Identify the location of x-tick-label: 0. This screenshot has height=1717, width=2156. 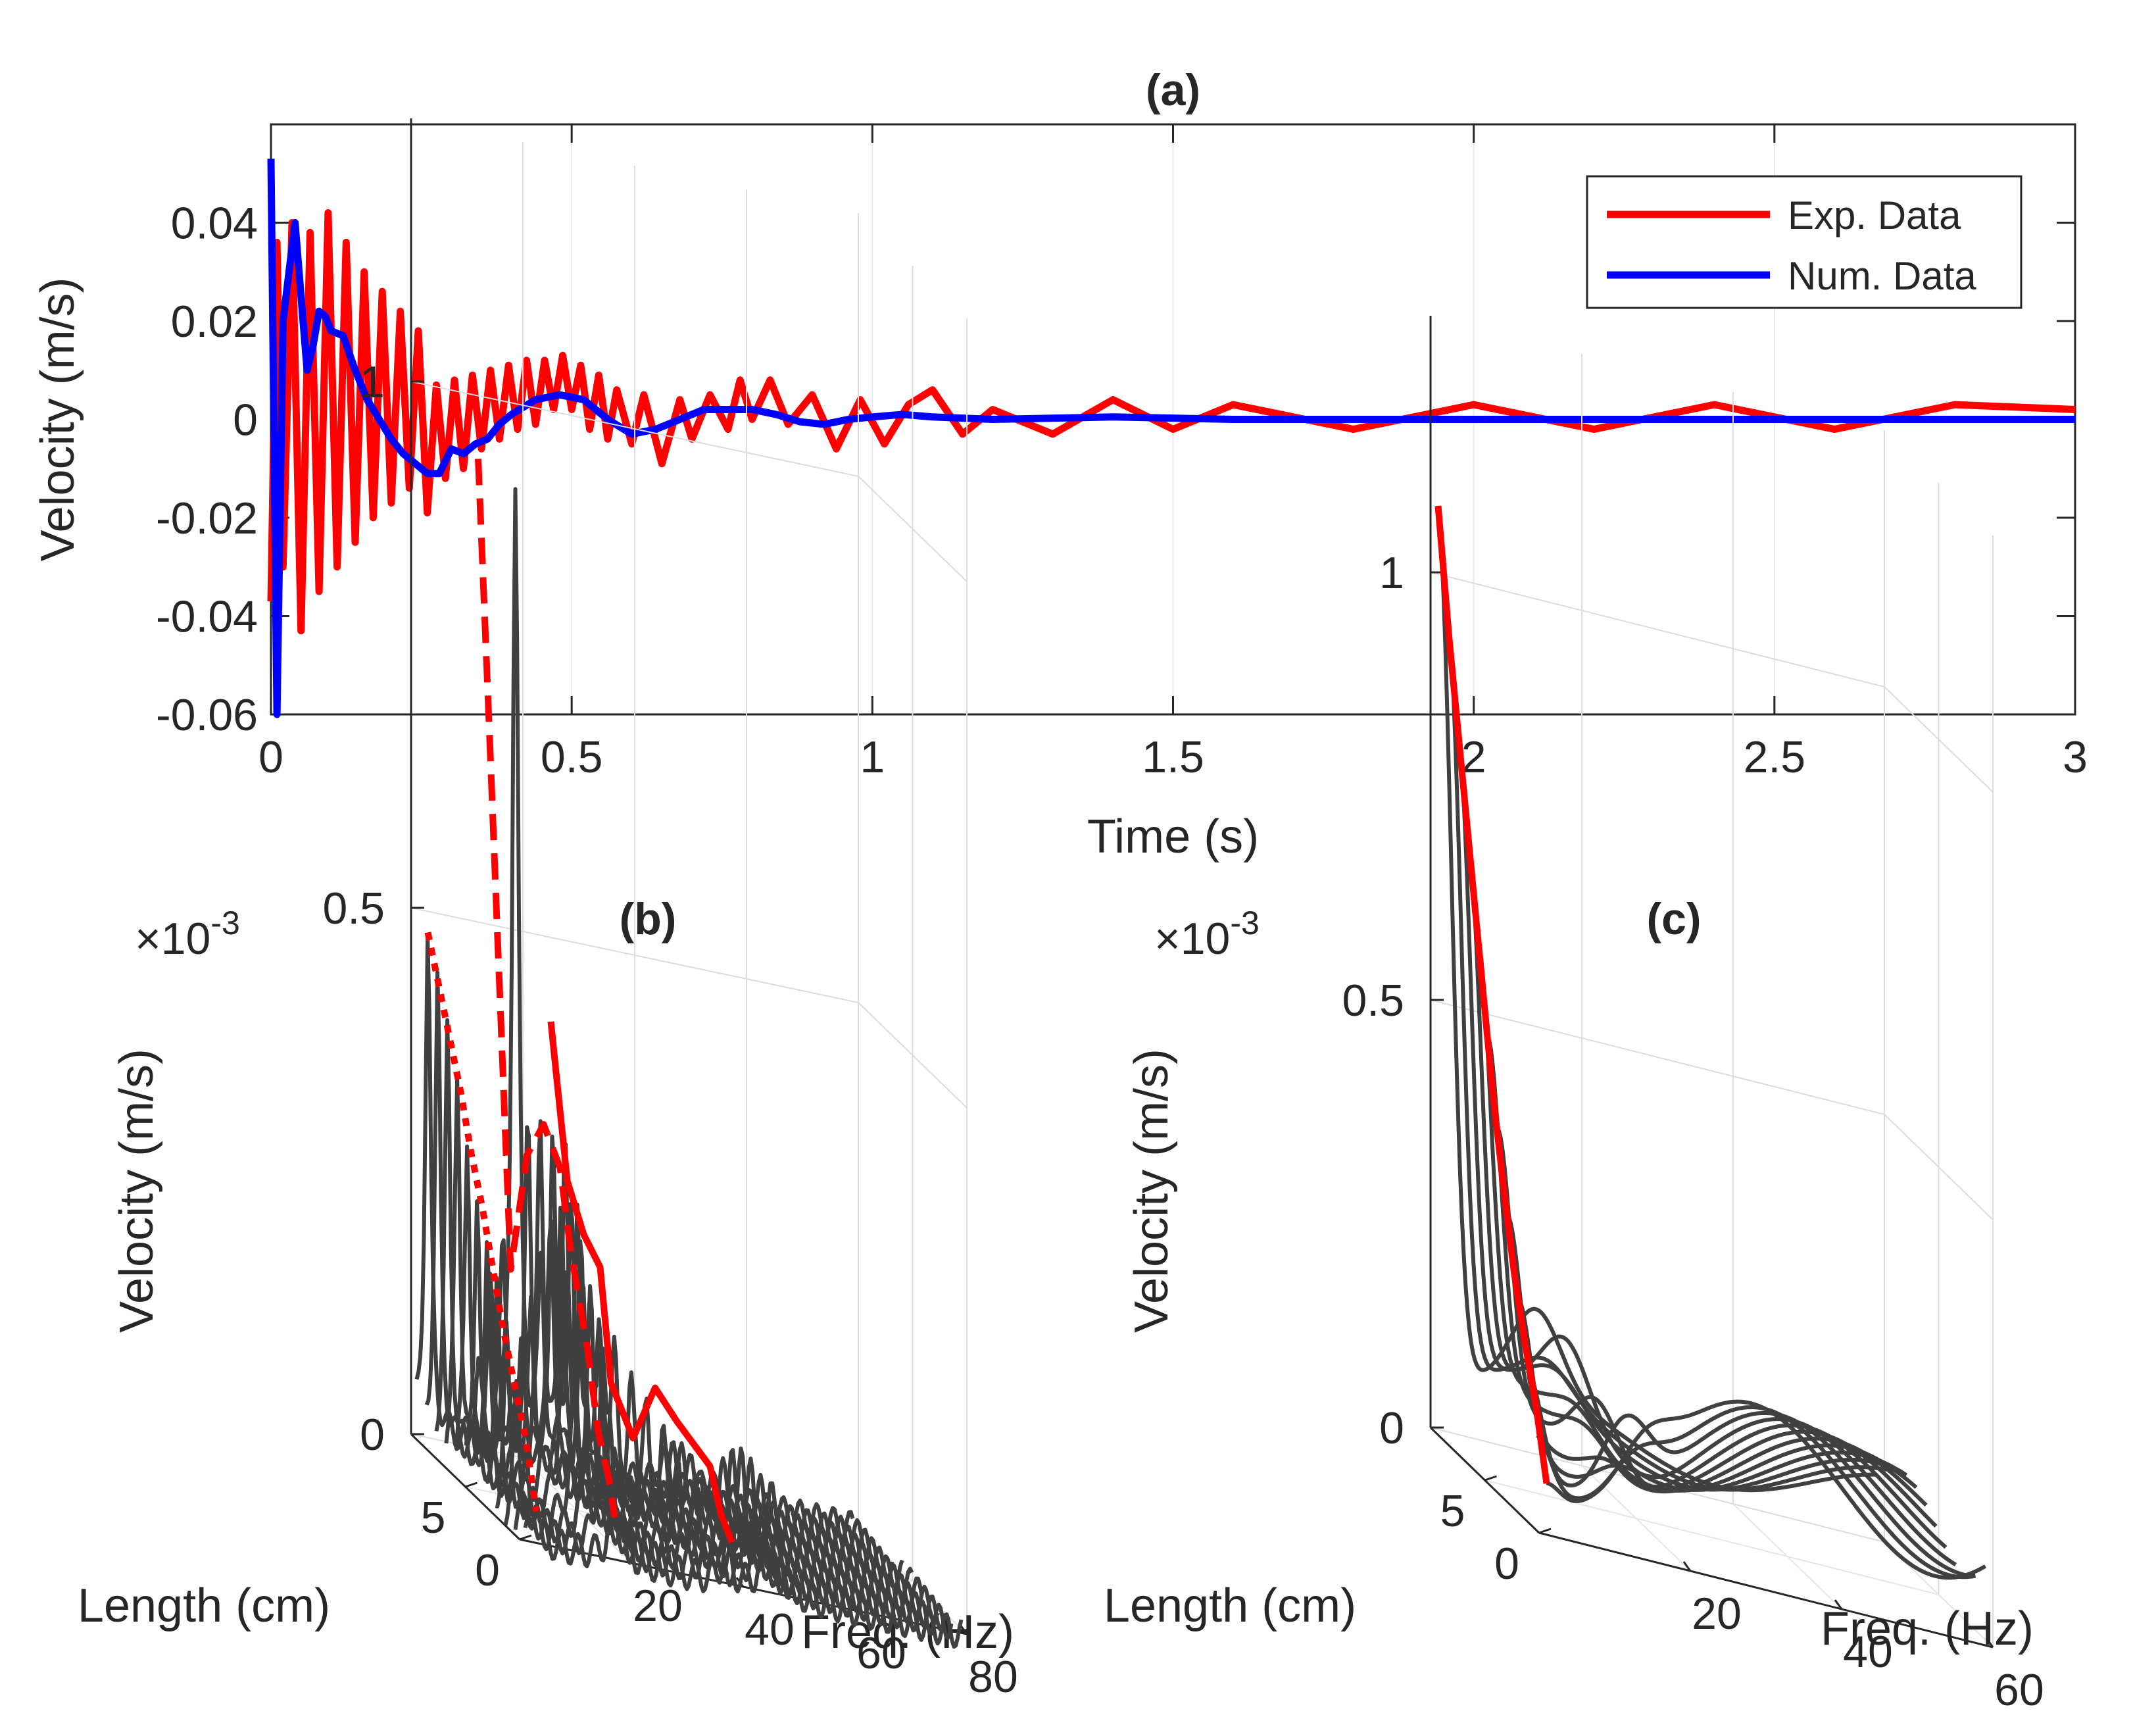
(270, 757).